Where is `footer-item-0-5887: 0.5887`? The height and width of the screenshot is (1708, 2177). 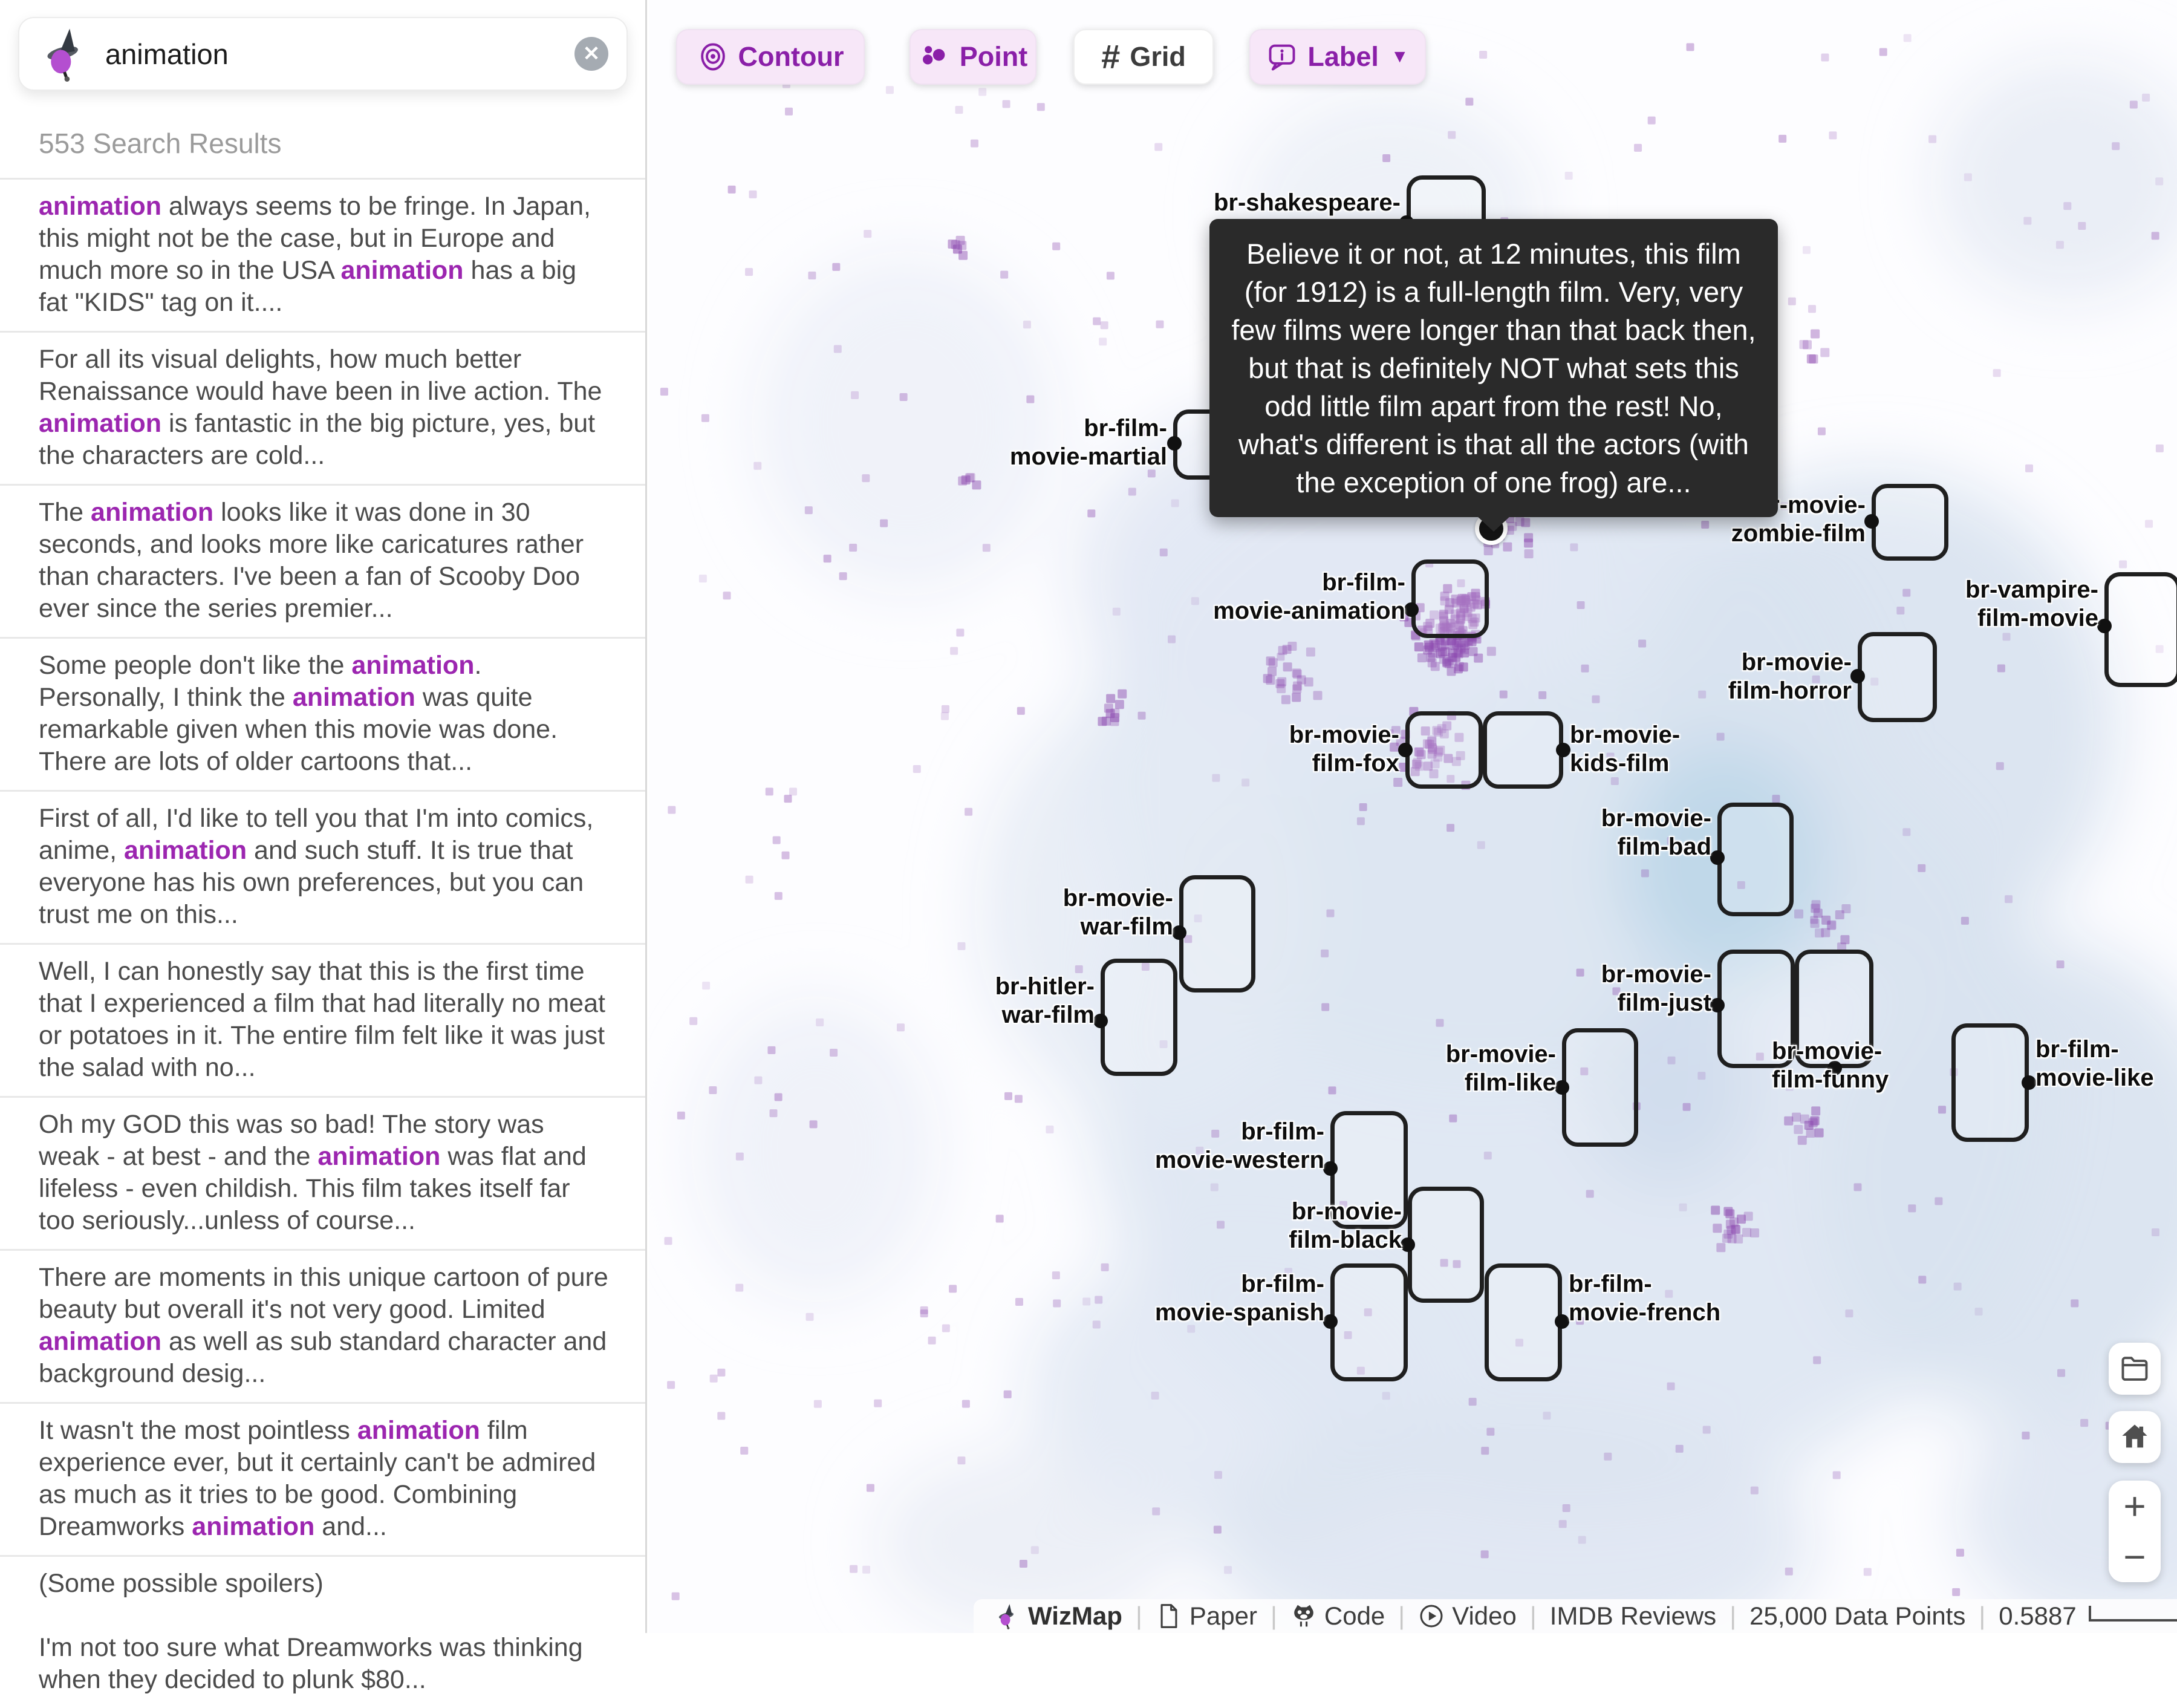
footer-item-0-5887: 0.5887 is located at coordinates (2038, 1616).